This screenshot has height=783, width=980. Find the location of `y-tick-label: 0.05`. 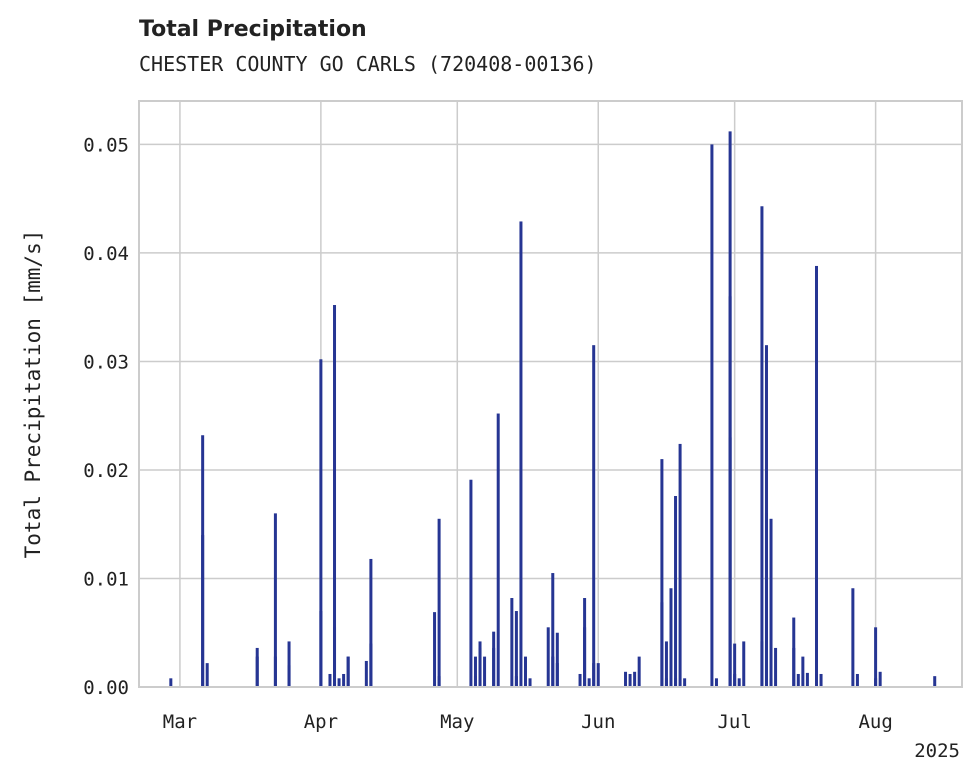

y-tick-label: 0.05 is located at coordinates (106, 145).